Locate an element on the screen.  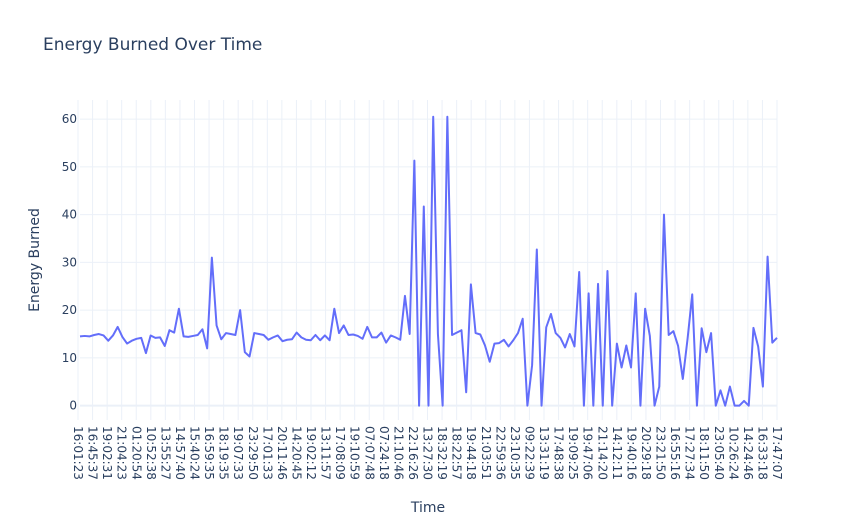
x-tick-label: 20:11:46 is located at coordinates (282, 453).